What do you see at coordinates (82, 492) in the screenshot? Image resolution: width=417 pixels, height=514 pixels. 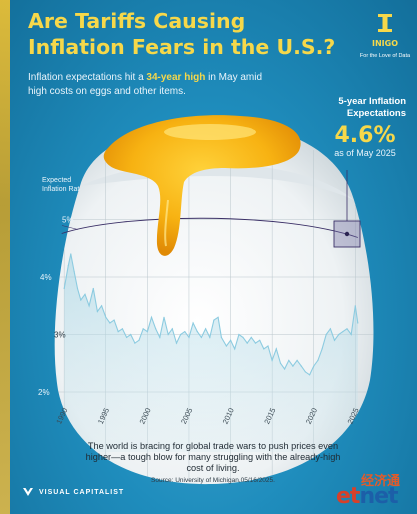 I see `brand-name: VISUAL CAPITALIST` at bounding box center [82, 492].